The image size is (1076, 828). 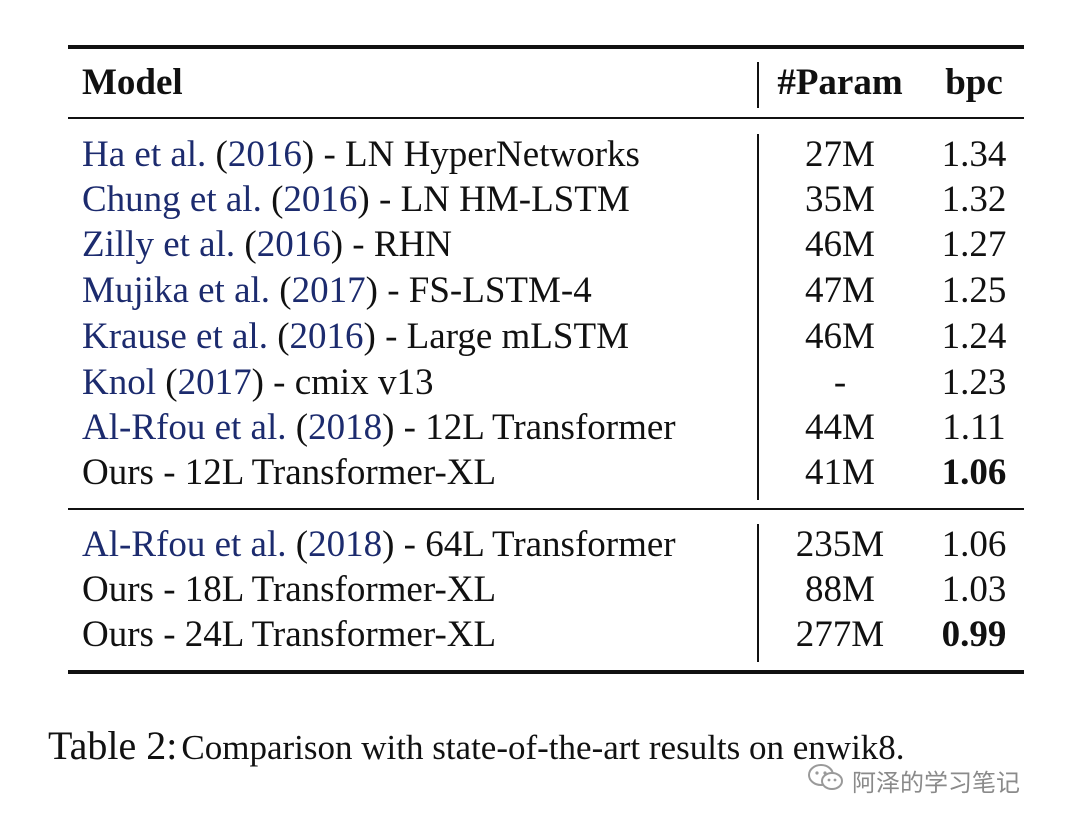 What do you see at coordinates (172, 199) in the screenshot?
I see `citation-link: Chung et al.` at bounding box center [172, 199].